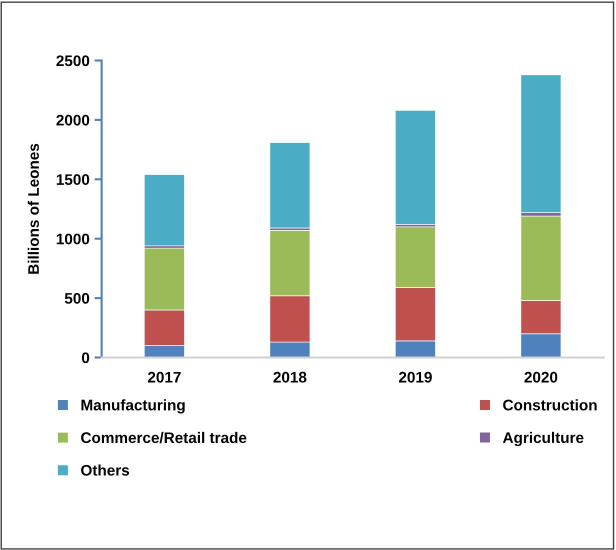 This screenshot has width=616, height=550. Describe the element at coordinates (289, 377) in the screenshot. I see `x-tick-label: 2018` at that location.